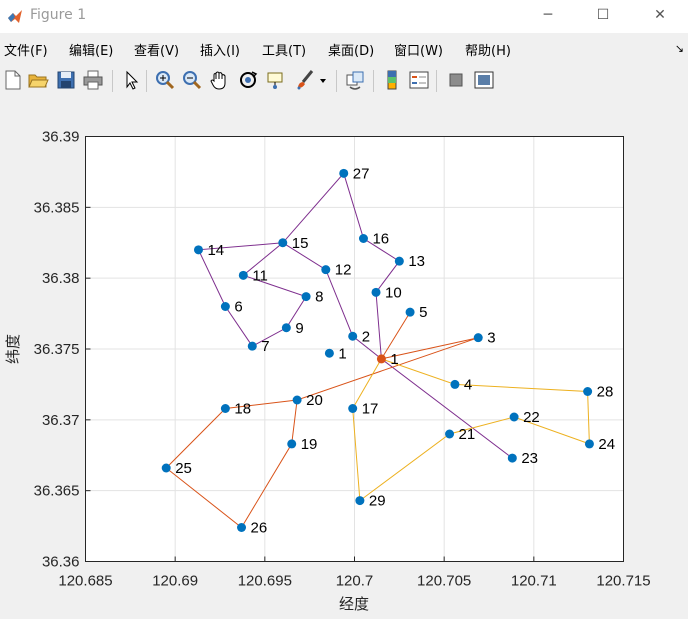  Describe the element at coordinates (220, 51) in the screenshot. I see `menu-insert: 插入(I)` at that location.